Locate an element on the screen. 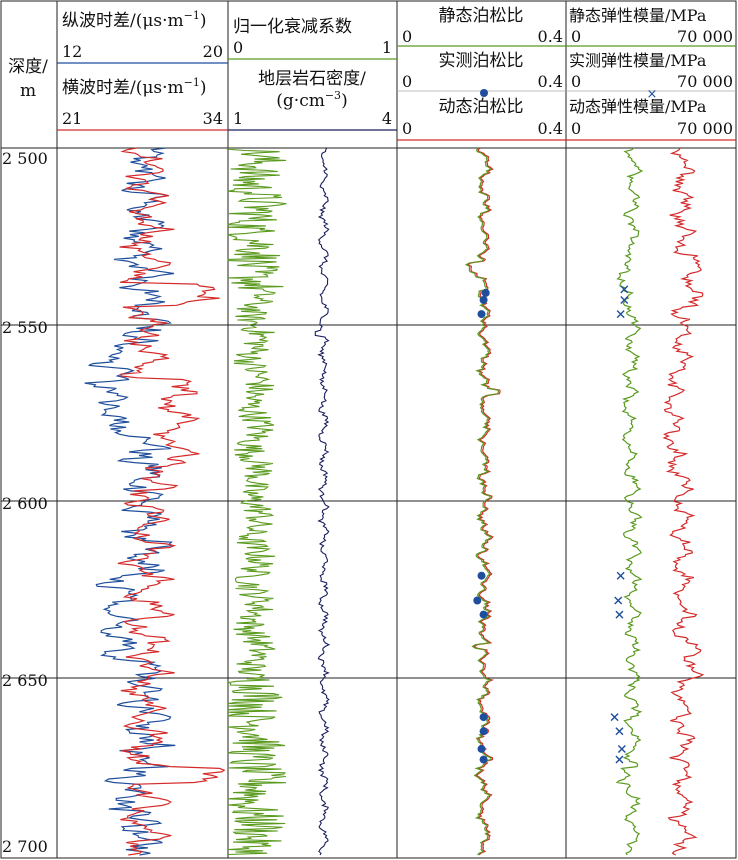  depth-tick-2650: 2 650 is located at coordinates (25, 680).